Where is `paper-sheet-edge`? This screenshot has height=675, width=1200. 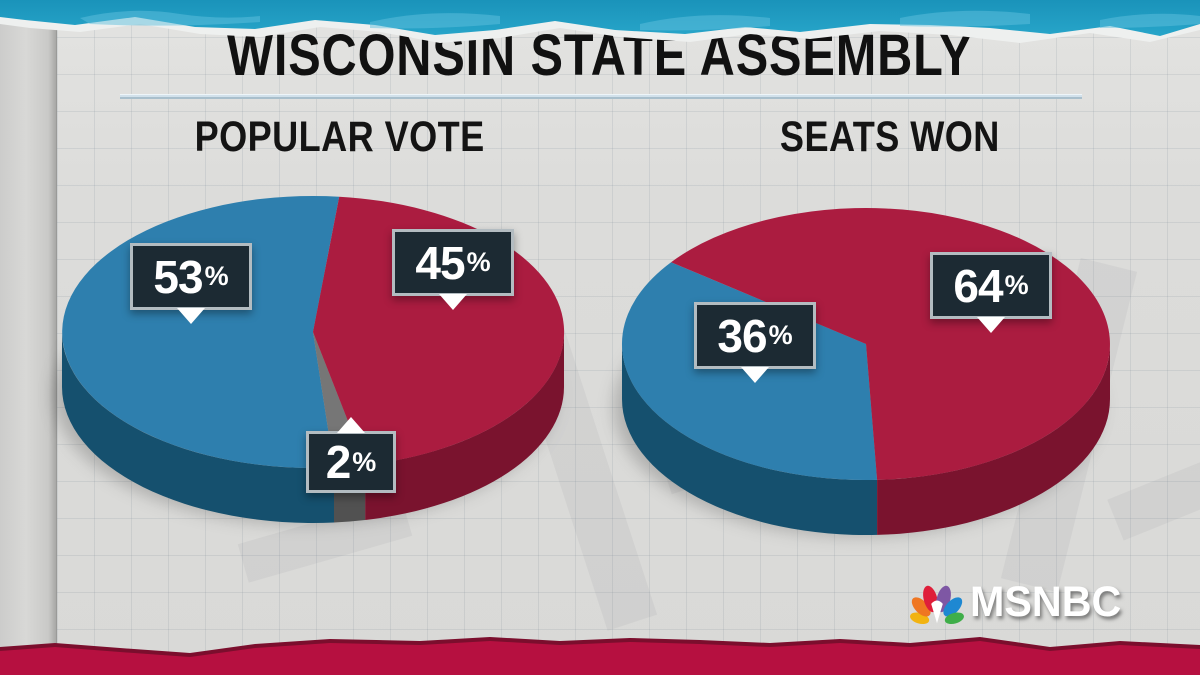 paper-sheet-edge is located at coordinates (28, 337).